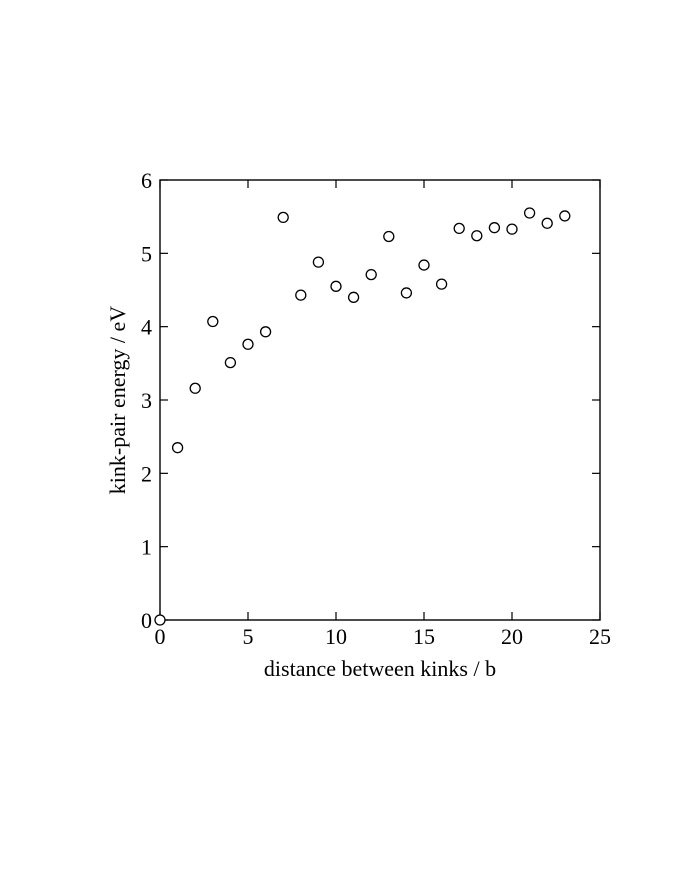 Image resolution: width=680 pixels, height=880 pixels. Describe the element at coordinates (512, 636) in the screenshot. I see `x-tick-label: 20` at that location.